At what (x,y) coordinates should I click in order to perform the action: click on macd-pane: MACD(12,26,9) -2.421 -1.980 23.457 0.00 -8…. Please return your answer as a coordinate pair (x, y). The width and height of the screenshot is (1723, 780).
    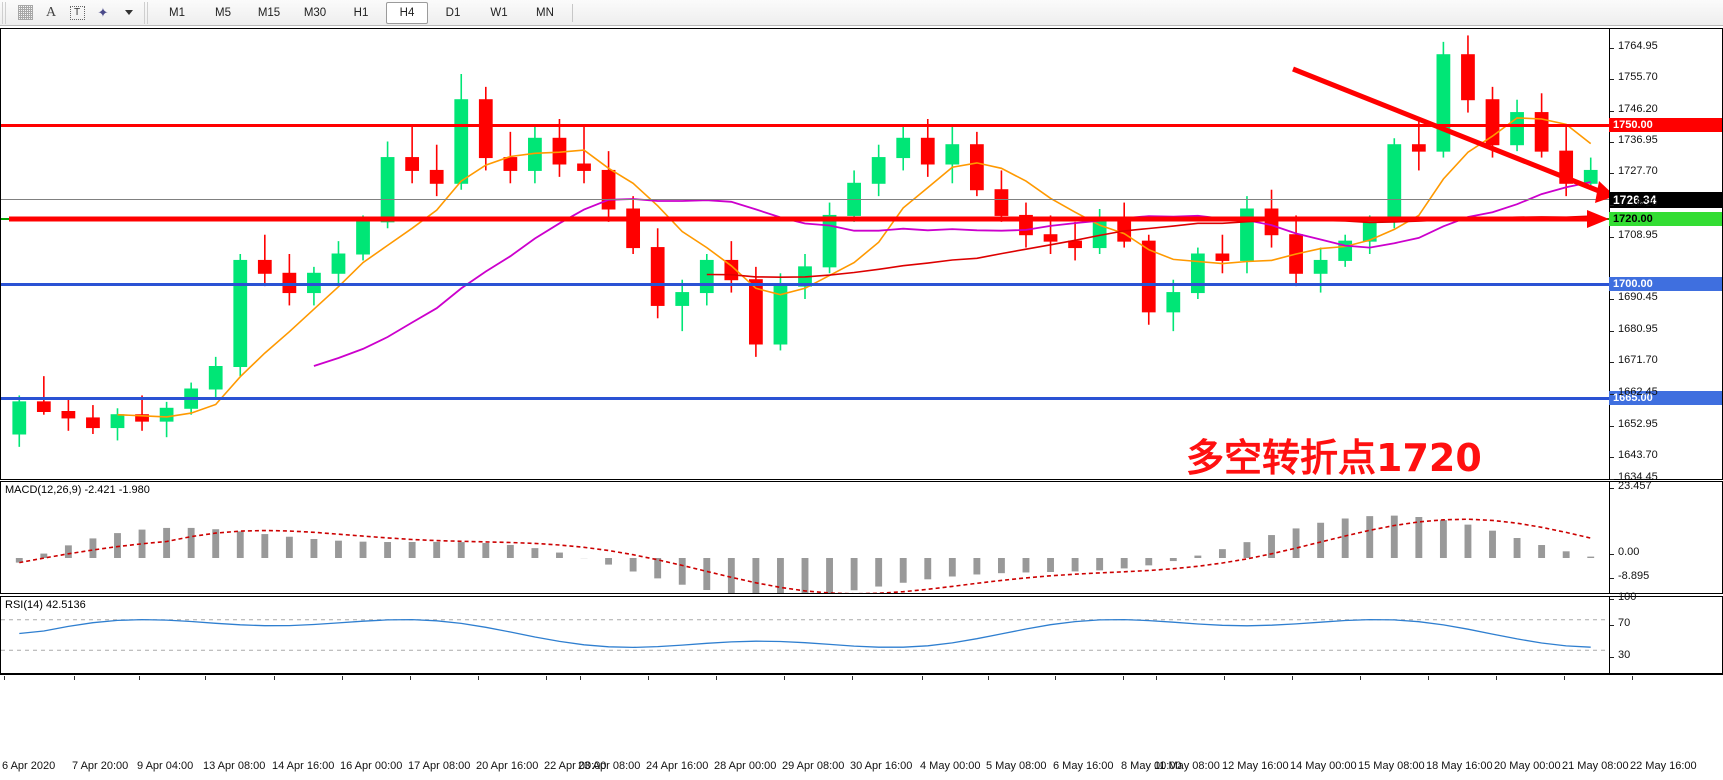
    Looking at the image, I should click on (861, 537).